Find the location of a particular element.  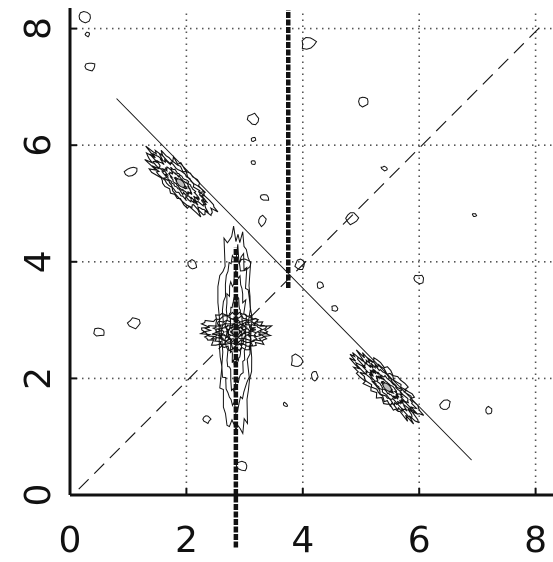

x-tick-label: 2 is located at coordinates (186, 540).